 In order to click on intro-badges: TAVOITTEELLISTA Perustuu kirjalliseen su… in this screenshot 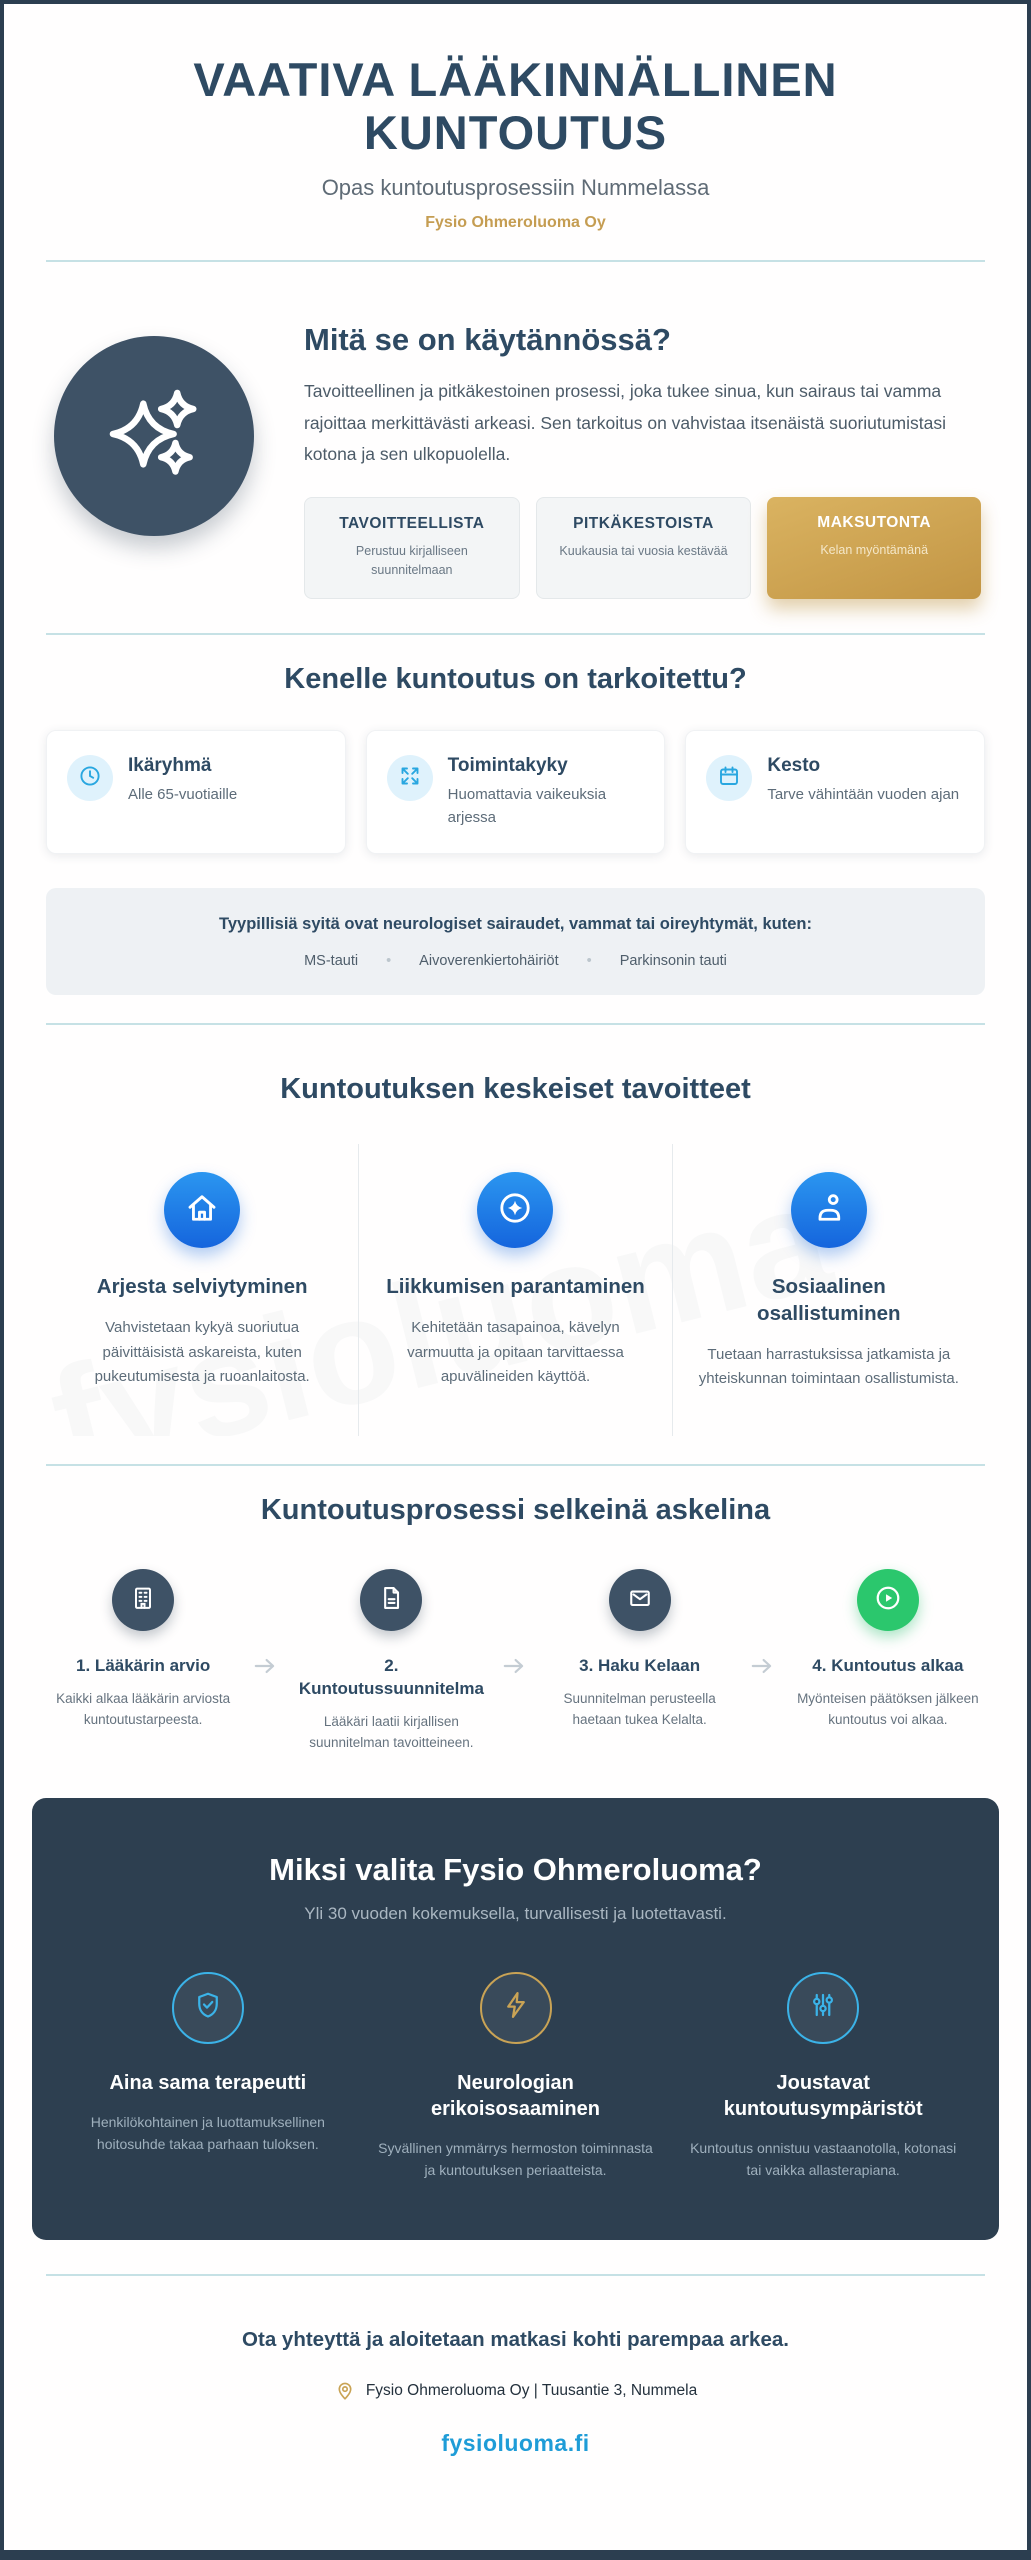, I will do `click(643, 548)`.